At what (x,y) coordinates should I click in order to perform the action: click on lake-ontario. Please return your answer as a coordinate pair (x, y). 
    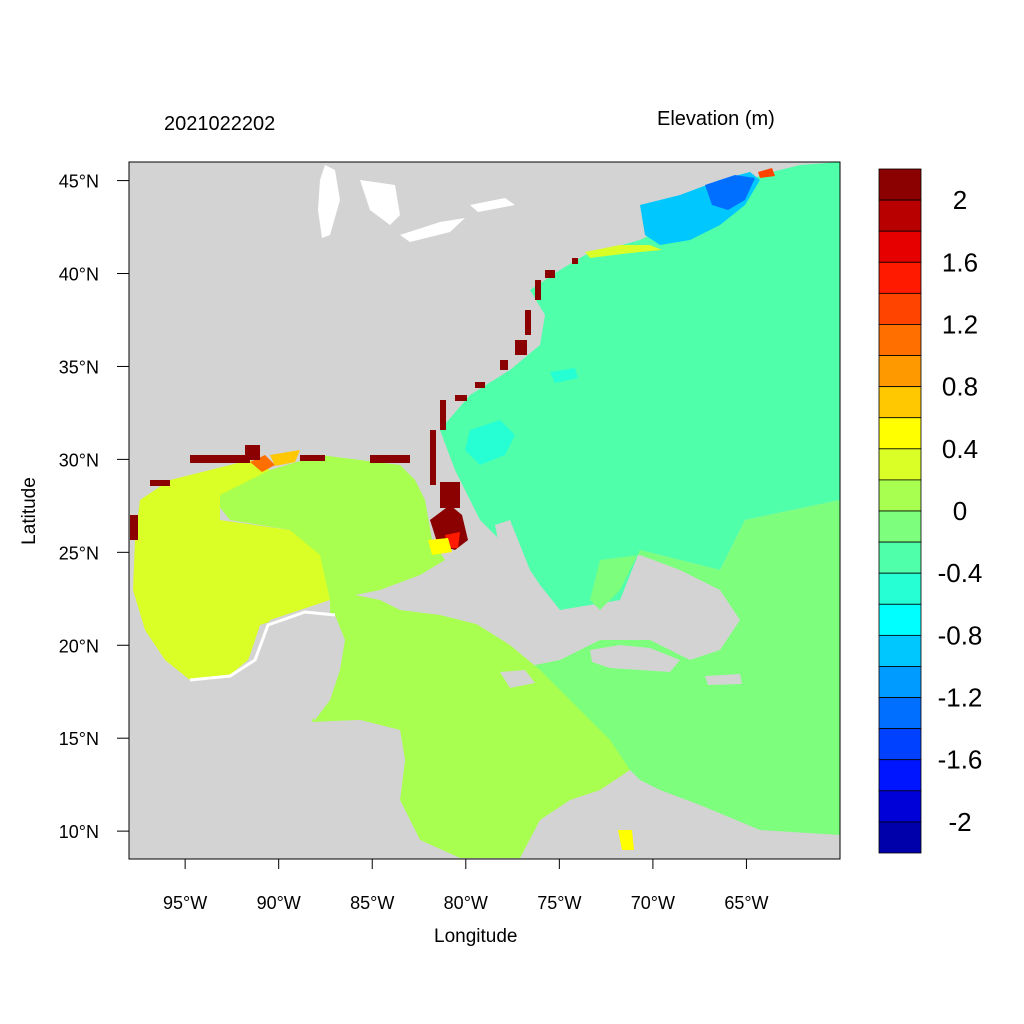
    Looking at the image, I should click on (492, 205).